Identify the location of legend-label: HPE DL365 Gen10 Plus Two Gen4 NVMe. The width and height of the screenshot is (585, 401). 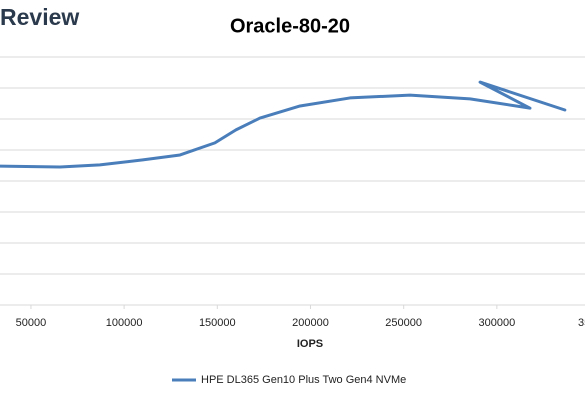
(303, 380).